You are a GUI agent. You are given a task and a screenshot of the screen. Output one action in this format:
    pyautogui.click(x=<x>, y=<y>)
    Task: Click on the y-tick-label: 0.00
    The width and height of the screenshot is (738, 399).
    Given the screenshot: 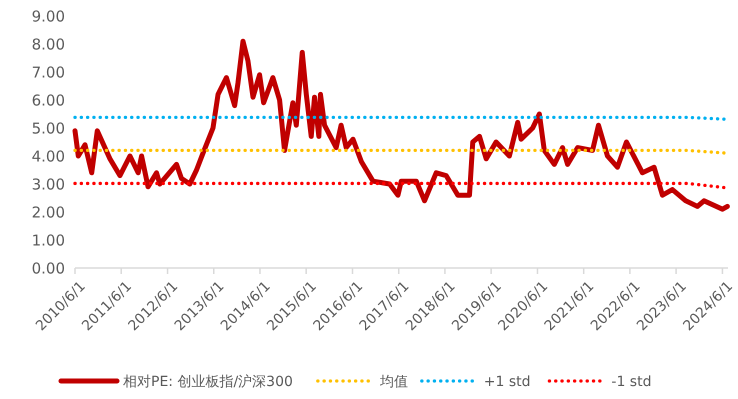 What is the action you would take?
    pyautogui.click(x=48, y=268)
    